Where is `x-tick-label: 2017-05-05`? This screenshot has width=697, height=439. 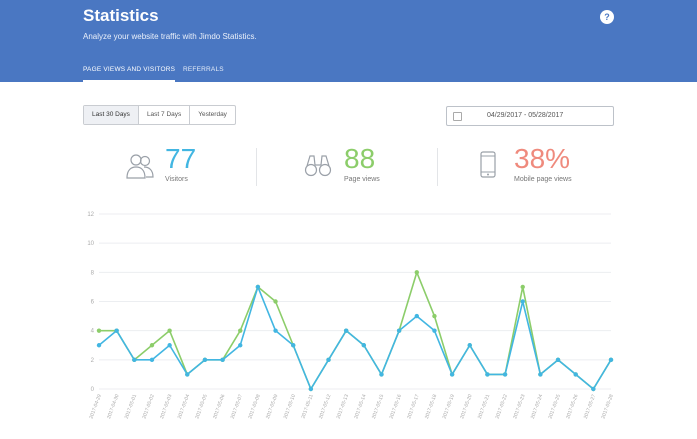
x-tick-label: 2017-05-05 is located at coordinates (201, 406).